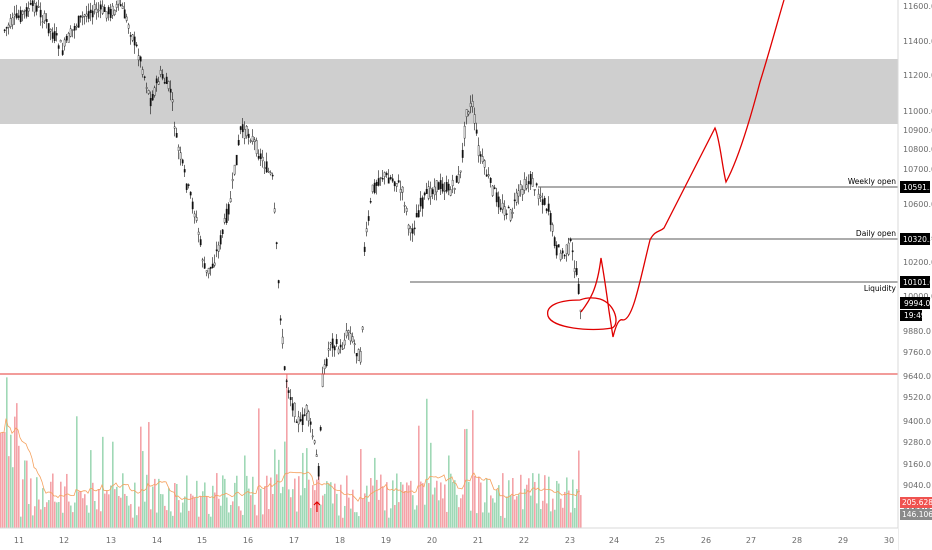 This screenshot has height=550, width=932. I want to click on price-tick-label: 11000.0, so click(917, 111).